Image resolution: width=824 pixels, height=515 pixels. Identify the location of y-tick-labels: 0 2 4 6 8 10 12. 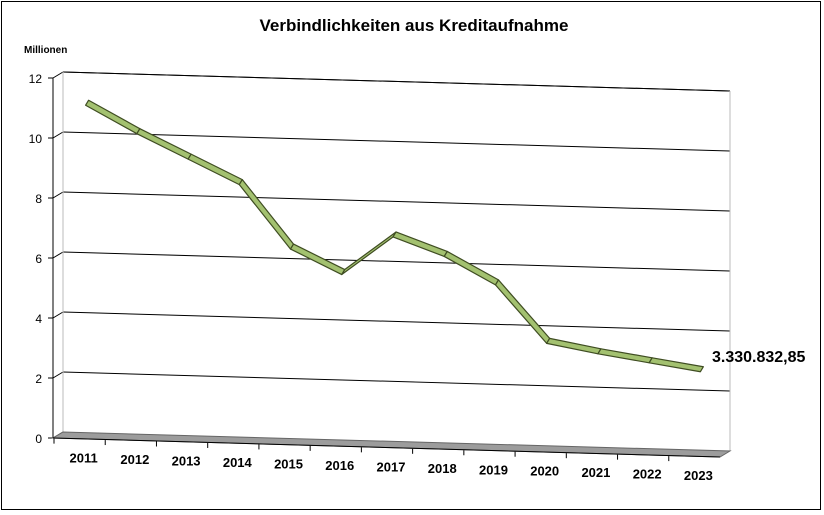
(36, 259).